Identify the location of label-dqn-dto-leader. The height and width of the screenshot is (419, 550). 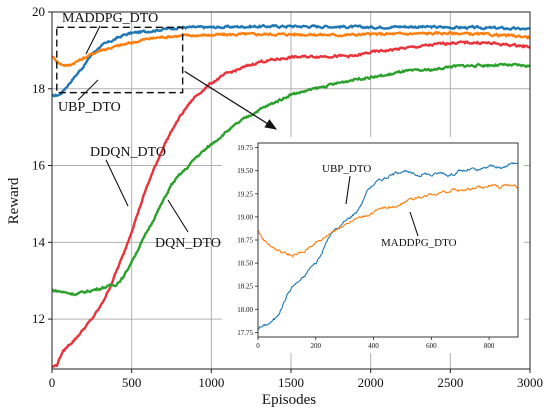
(178, 216).